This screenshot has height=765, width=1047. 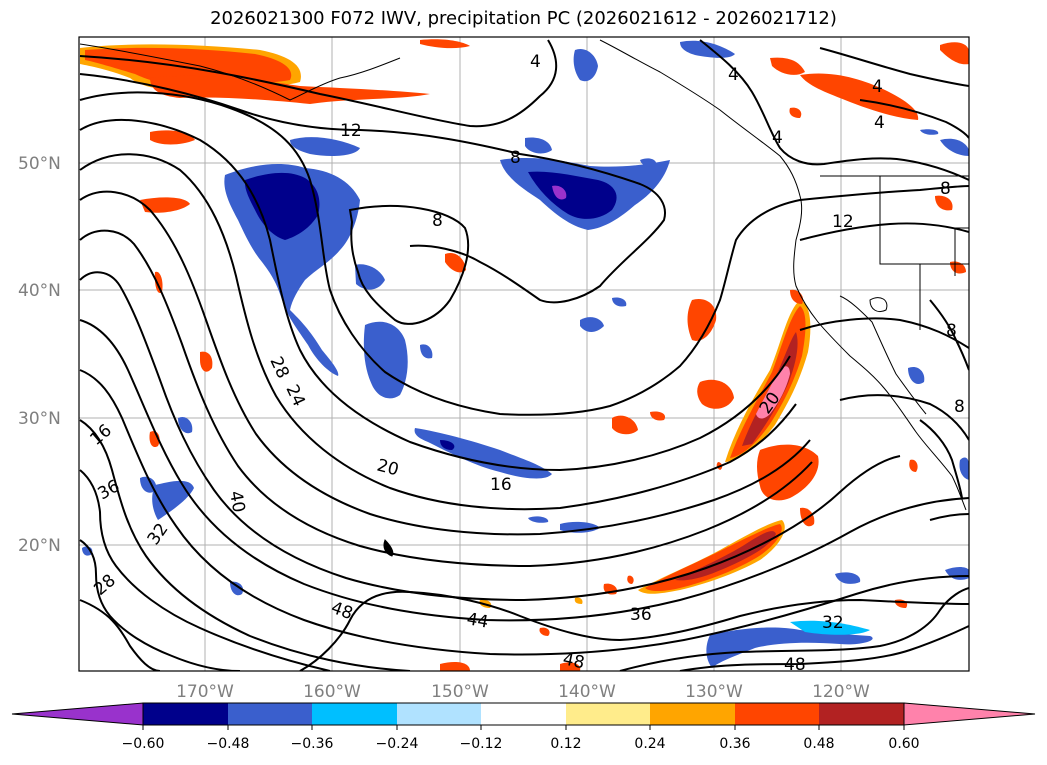 I want to click on contour-label: 40, so click(x=236, y=501).